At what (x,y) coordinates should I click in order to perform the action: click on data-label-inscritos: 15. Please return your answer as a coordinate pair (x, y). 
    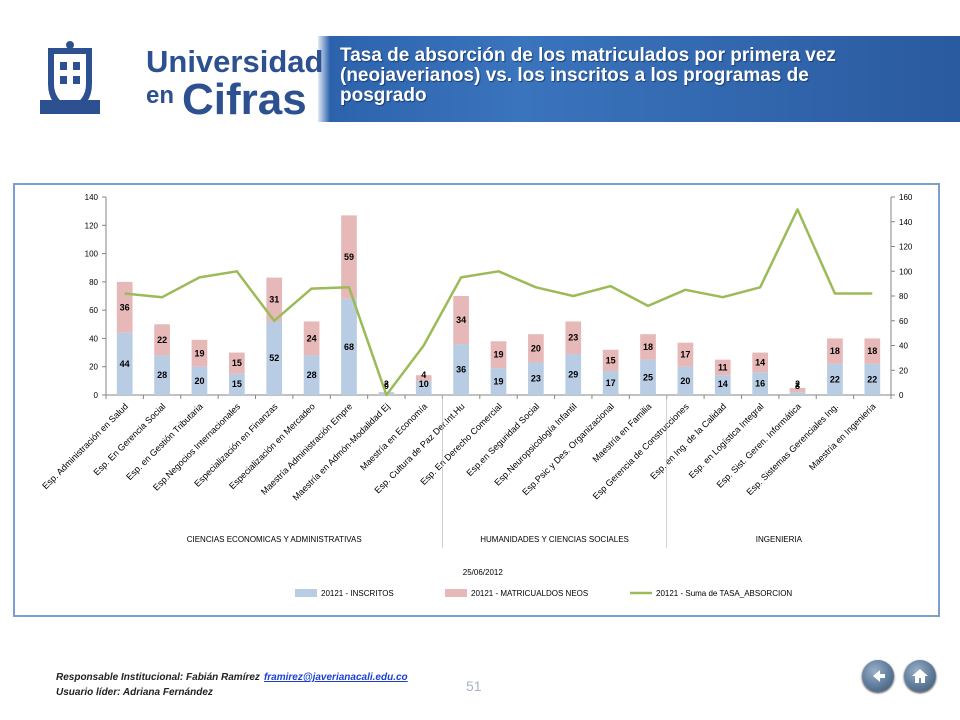
    Looking at the image, I should click on (237, 384).